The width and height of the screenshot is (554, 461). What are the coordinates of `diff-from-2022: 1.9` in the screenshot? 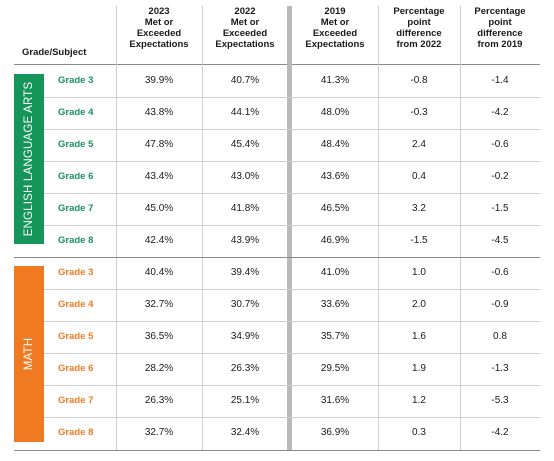 It's located at (419, 368).